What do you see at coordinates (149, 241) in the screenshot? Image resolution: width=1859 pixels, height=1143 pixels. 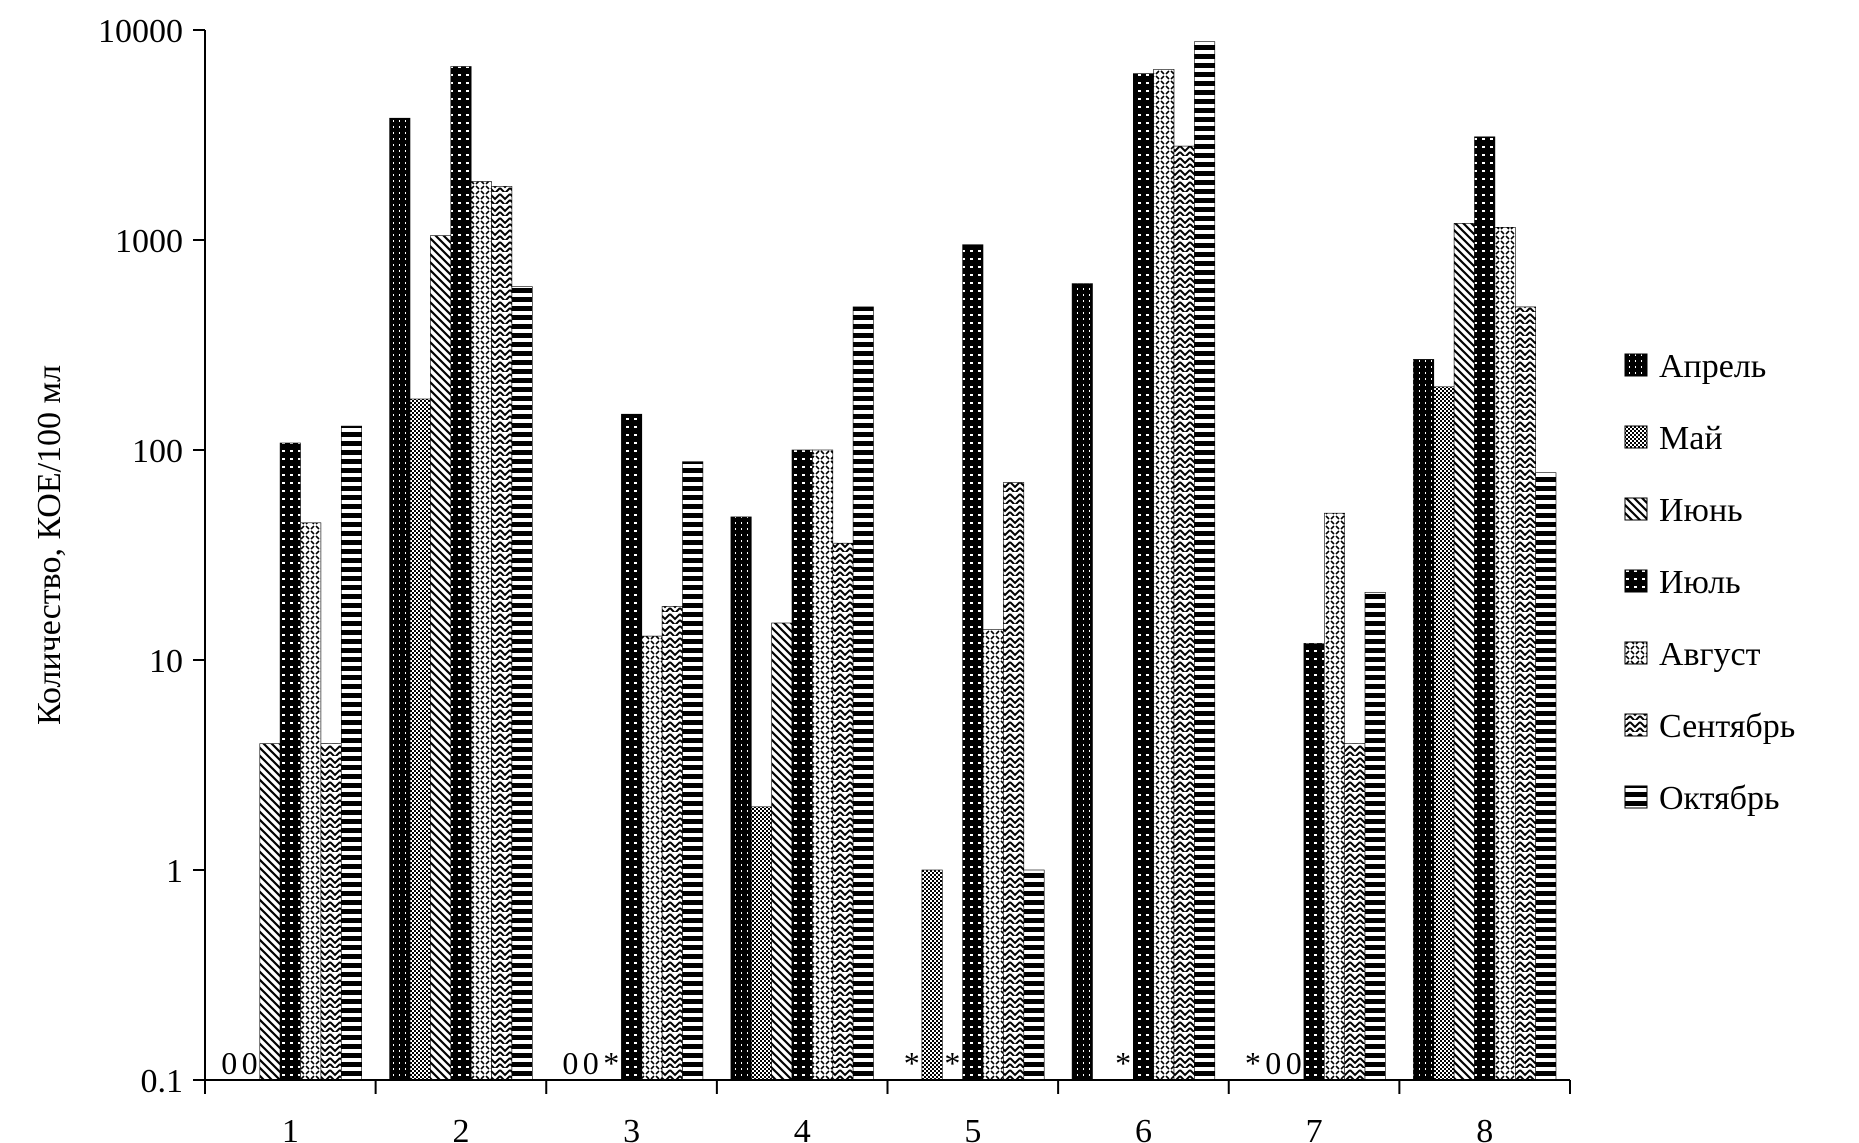 I see `y-tick-label: 1000` at bounding box center [149, 241].